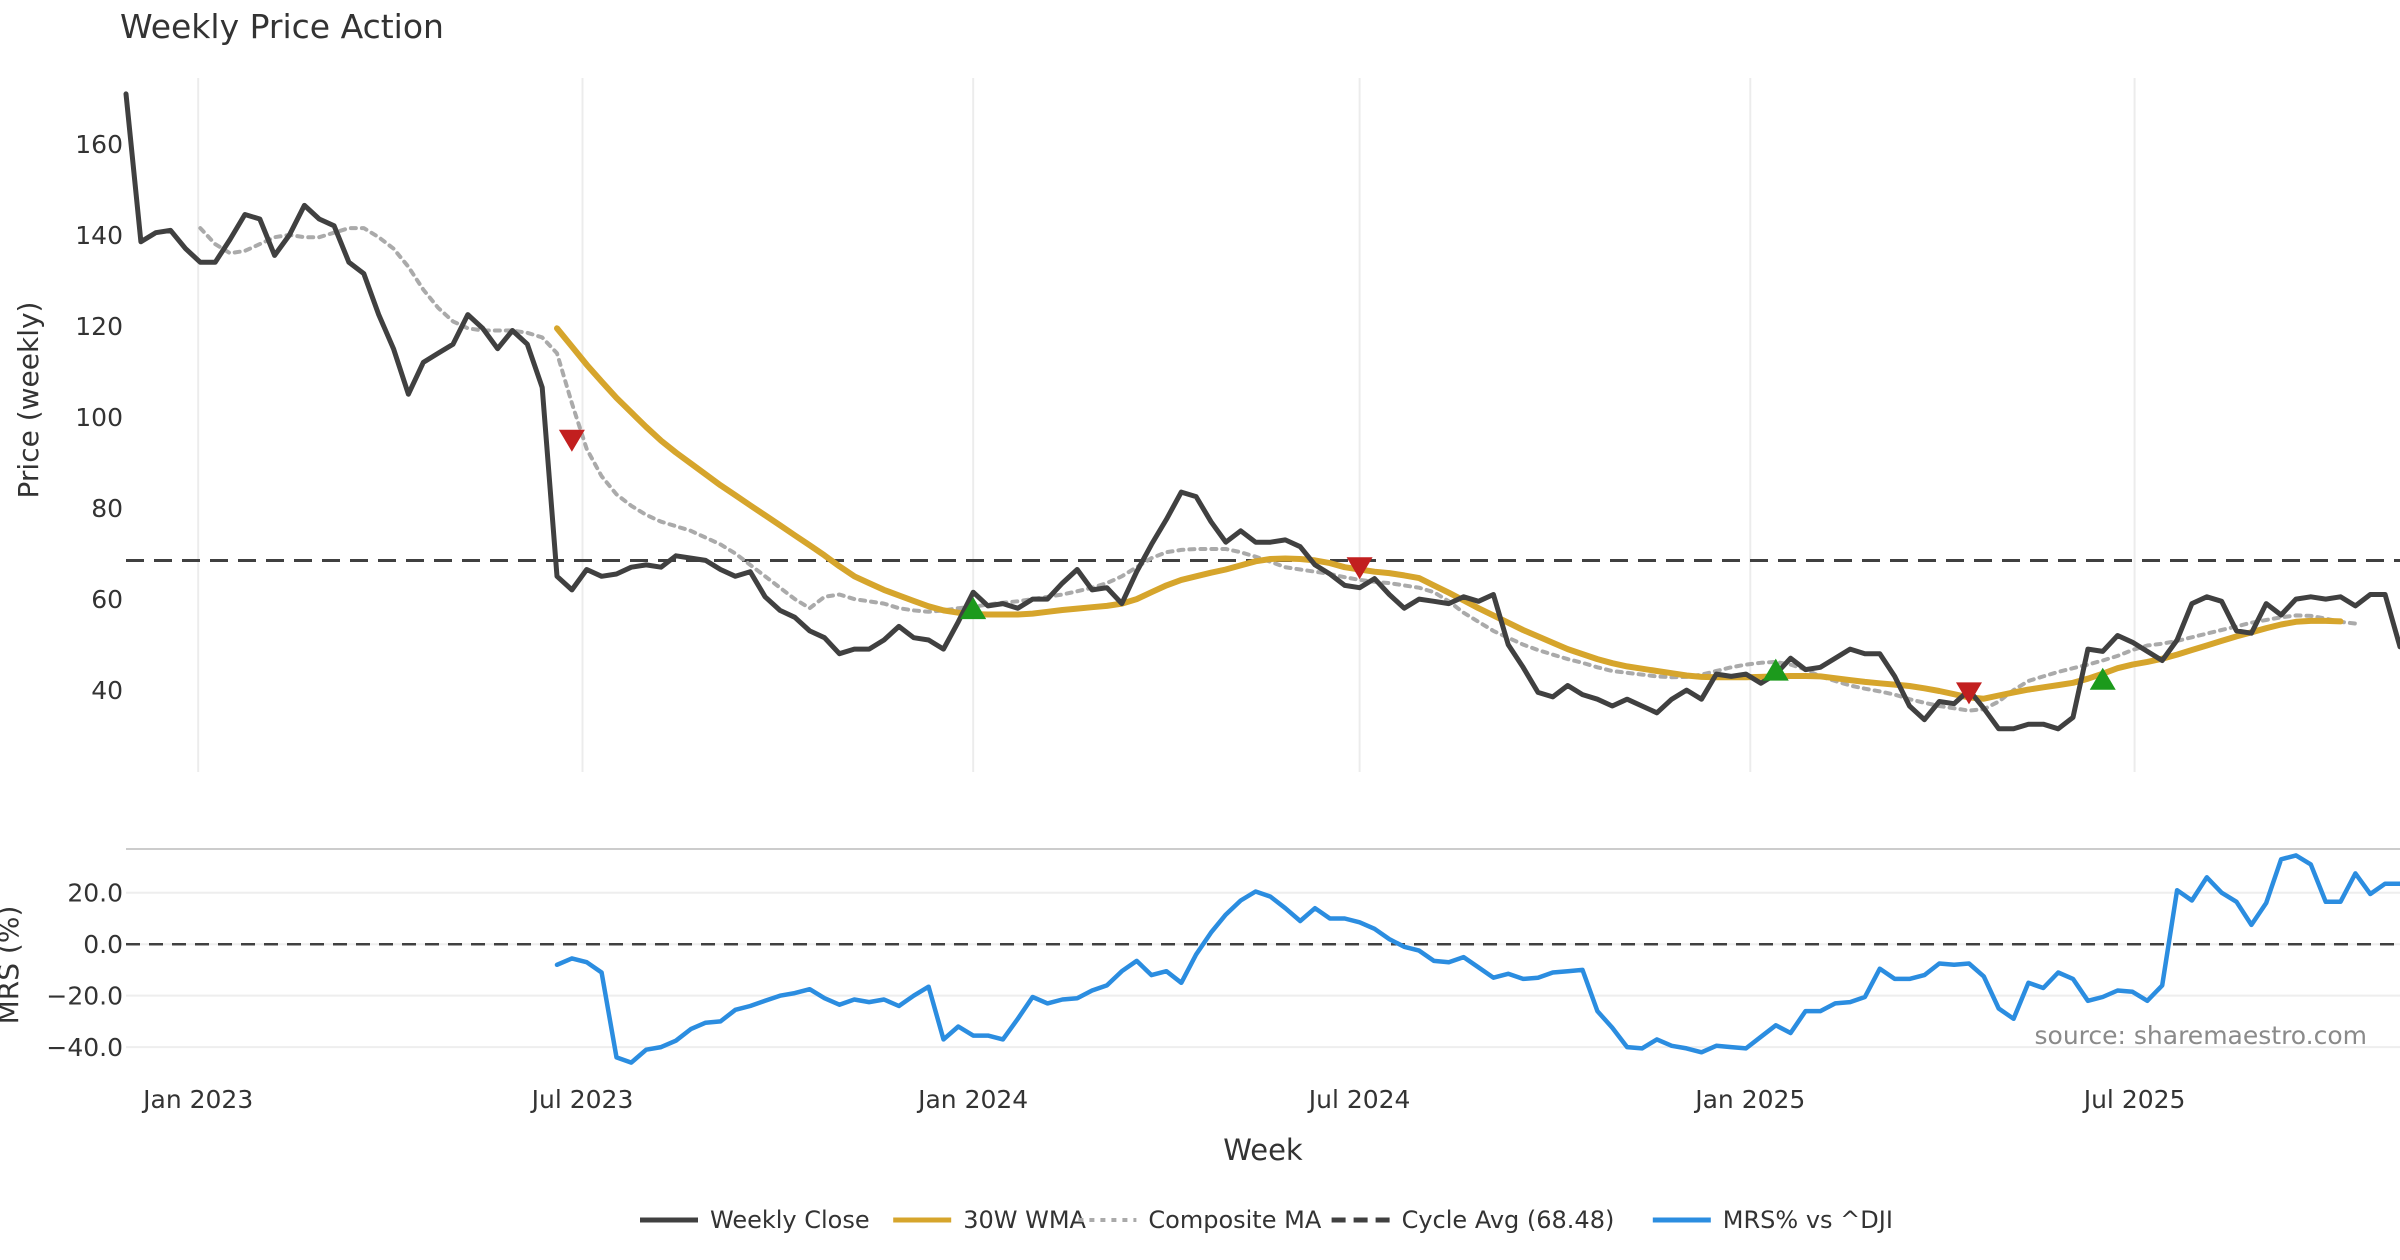 This screenshot has width=2400, height=1260. I want to click on price-y-tick-label: 60, so click(107, 599).